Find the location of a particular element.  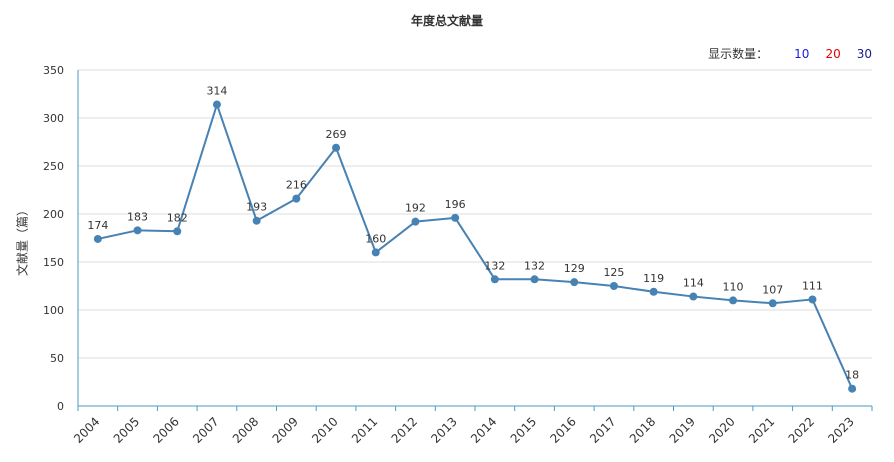

data-label: 160 is located at coordinates (375, 238).